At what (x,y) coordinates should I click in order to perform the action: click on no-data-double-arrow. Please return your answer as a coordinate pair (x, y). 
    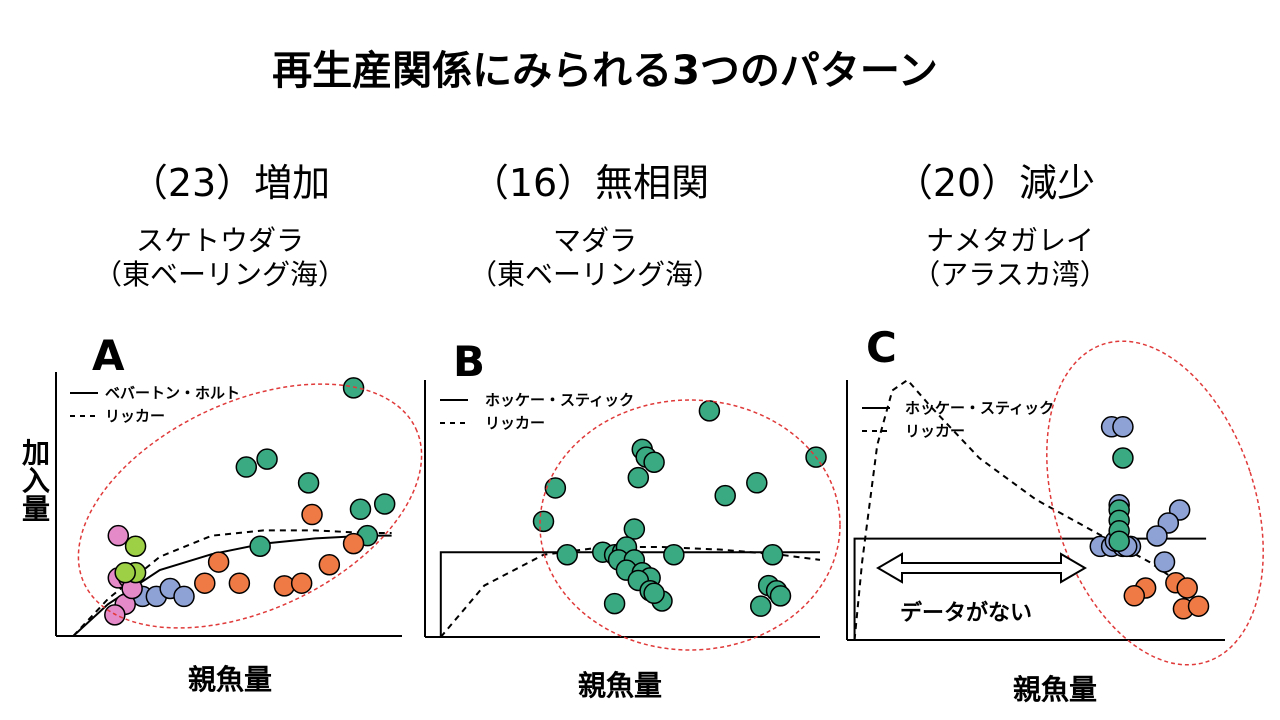
    Looking at the image, I should click on (981, 568).